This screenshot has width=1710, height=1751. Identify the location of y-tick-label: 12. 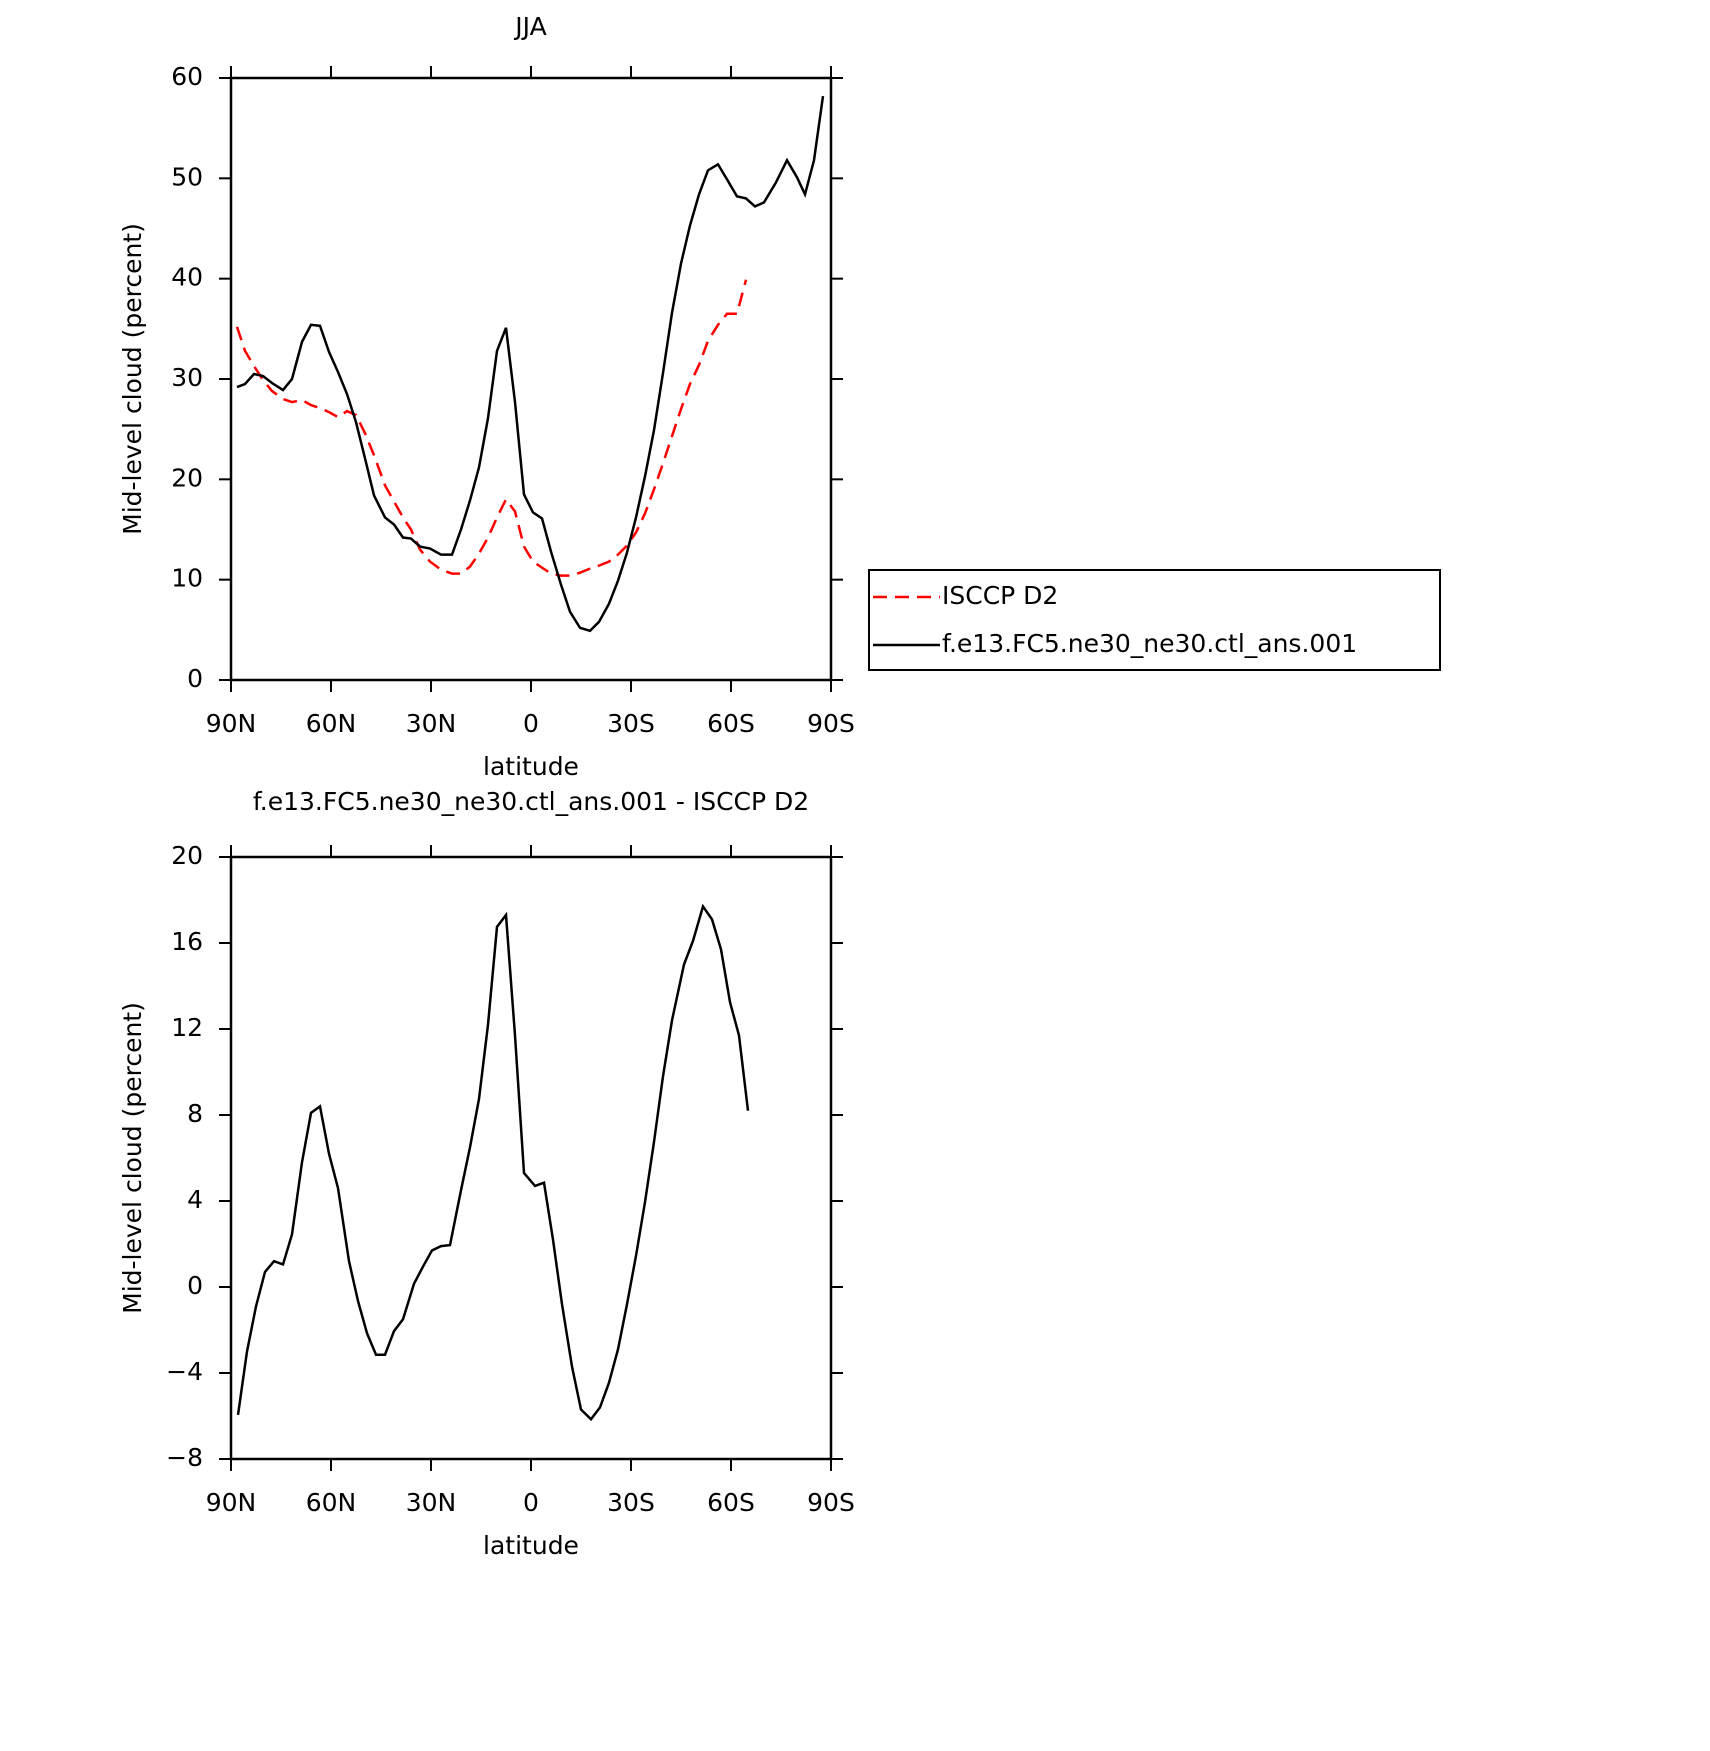
(187, 1027).